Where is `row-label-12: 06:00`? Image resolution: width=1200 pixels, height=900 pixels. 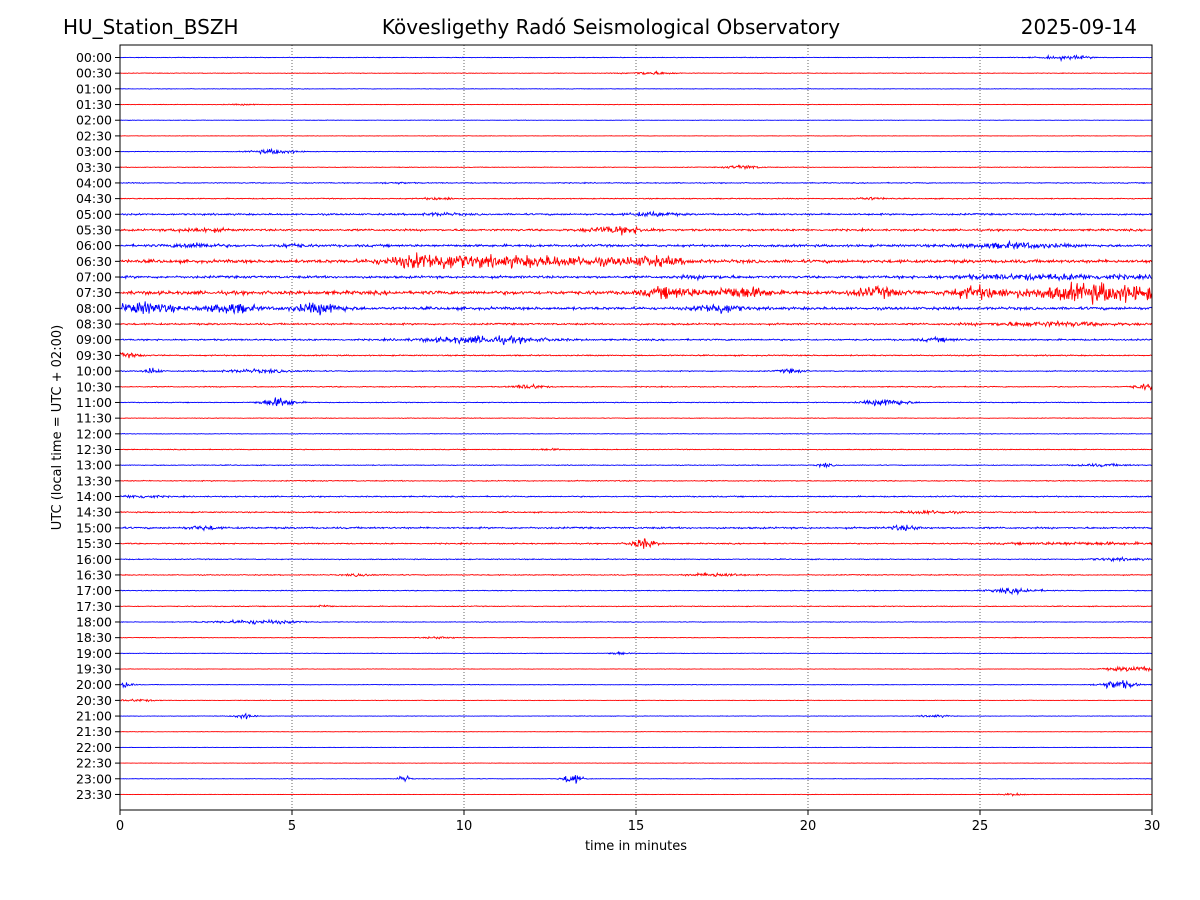 row-label-12: 06:00 is located at coordinates (94, 245).